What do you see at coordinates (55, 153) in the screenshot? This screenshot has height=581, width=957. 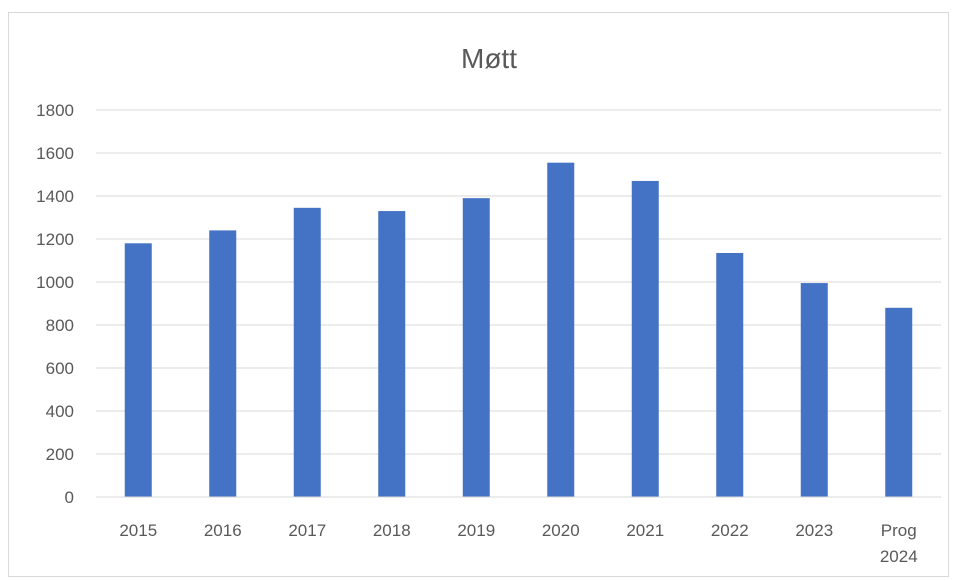 I see `y-tick-label: 1600` at bounding box center [55, 153].